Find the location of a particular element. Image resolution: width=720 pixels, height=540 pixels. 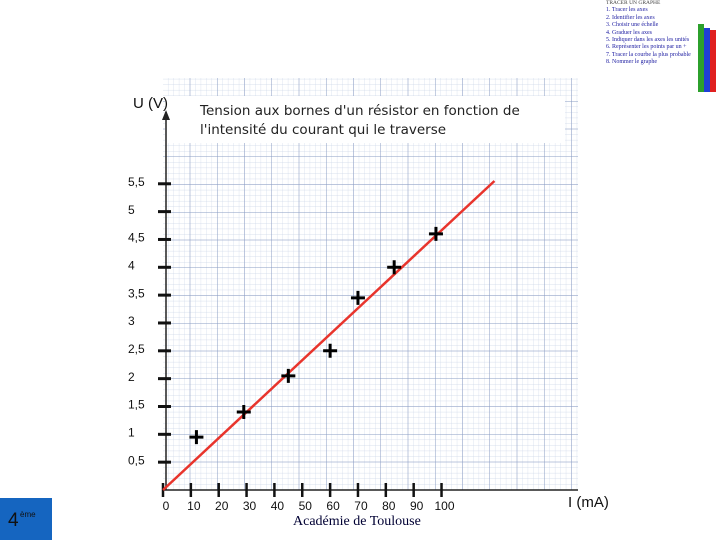

y-tick-label: 1 is located at coordinates (131, 432).